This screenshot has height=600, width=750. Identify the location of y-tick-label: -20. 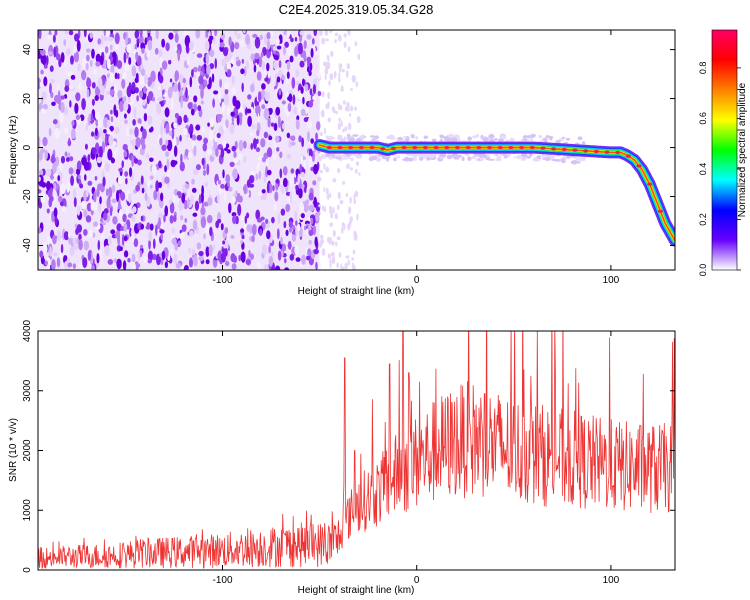
(27, 196).